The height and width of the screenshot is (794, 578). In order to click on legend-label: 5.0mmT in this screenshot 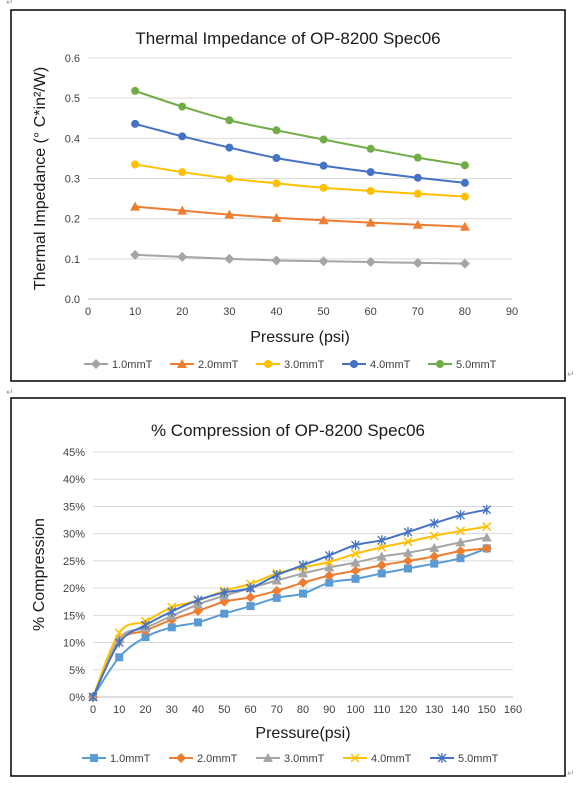, I will do `click(476, 365)`.